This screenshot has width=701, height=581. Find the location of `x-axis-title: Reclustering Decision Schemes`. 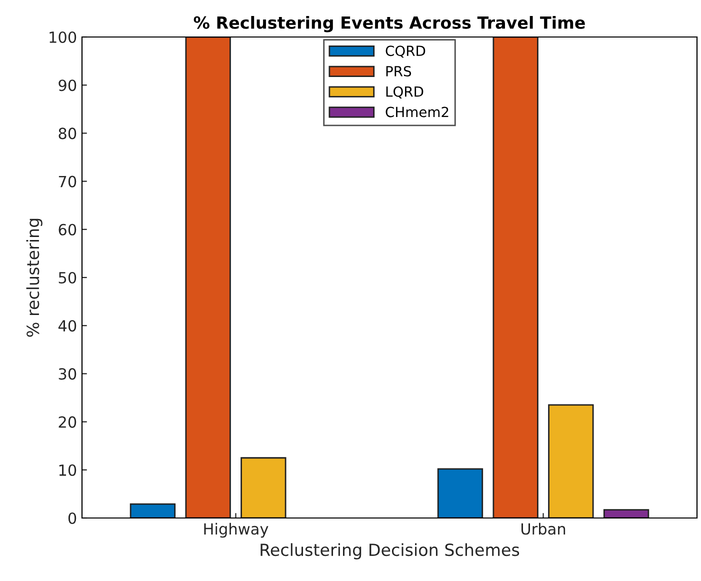

x-axis-title: Reclustering Decision Schemes is located at coordinates (390, 551).